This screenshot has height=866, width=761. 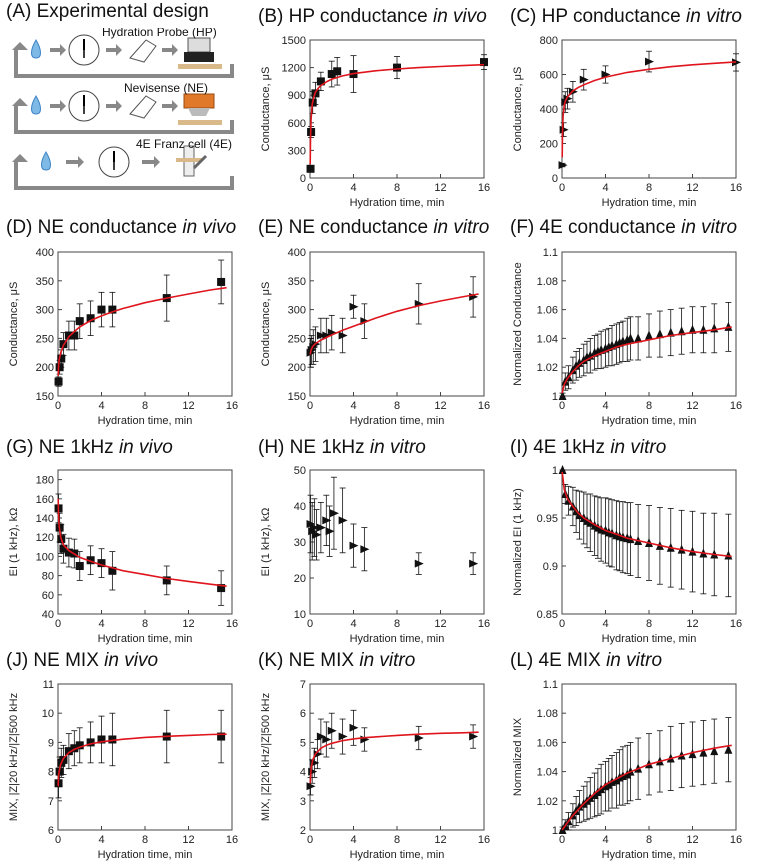 I want to click on y-axis-label: MIX, |Z|20 kHz/|Z|500 kHz, so click(x=14, y=757).